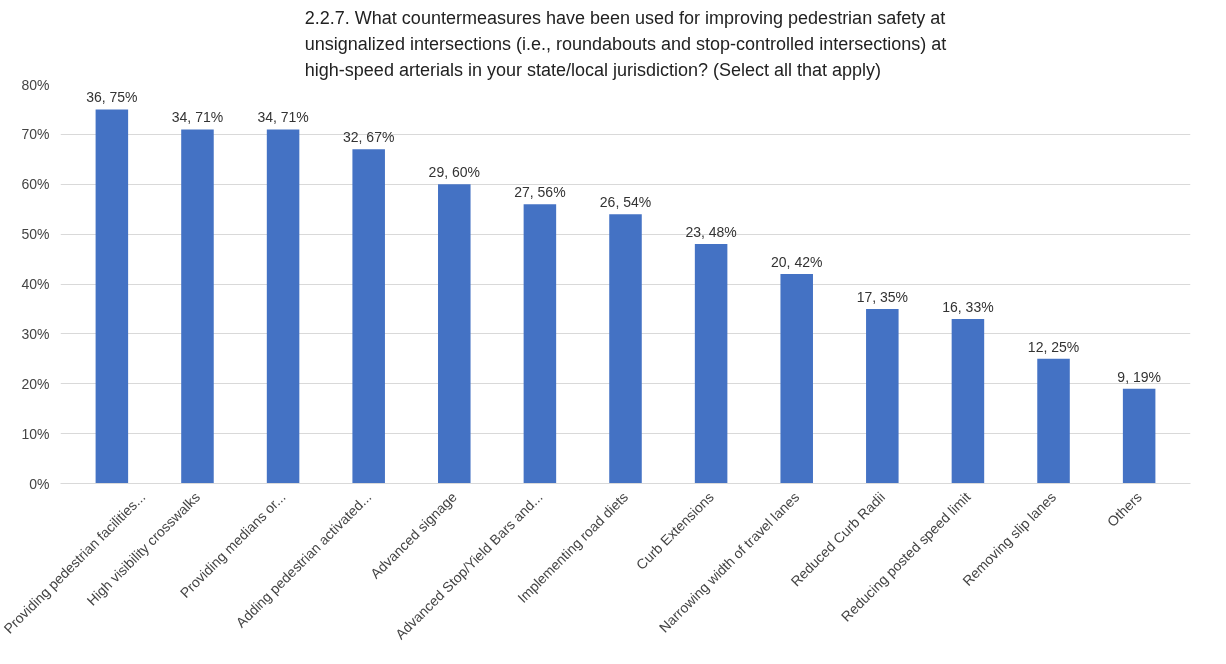 This screenshot has width=1226, height=664. What do you see at coordinates (35, 433) in the screenshot?
I see `y-tick-label: 10%` at bounding box center [35, 433].